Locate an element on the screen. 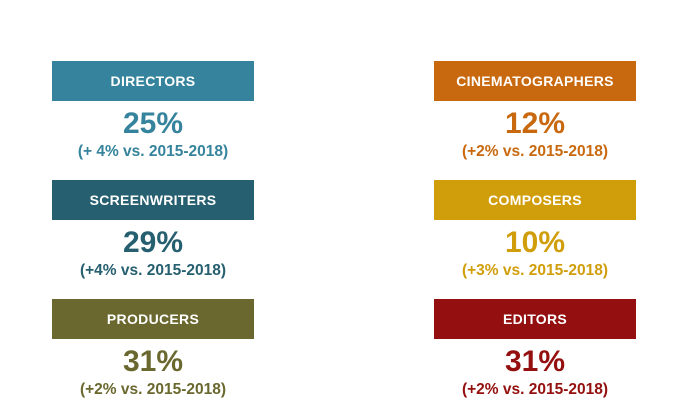 The width and height of the screenshot is (688, 420). role-header-cinematographers: CINEMATOGRAPHERS is located at coordinates (535, 81).